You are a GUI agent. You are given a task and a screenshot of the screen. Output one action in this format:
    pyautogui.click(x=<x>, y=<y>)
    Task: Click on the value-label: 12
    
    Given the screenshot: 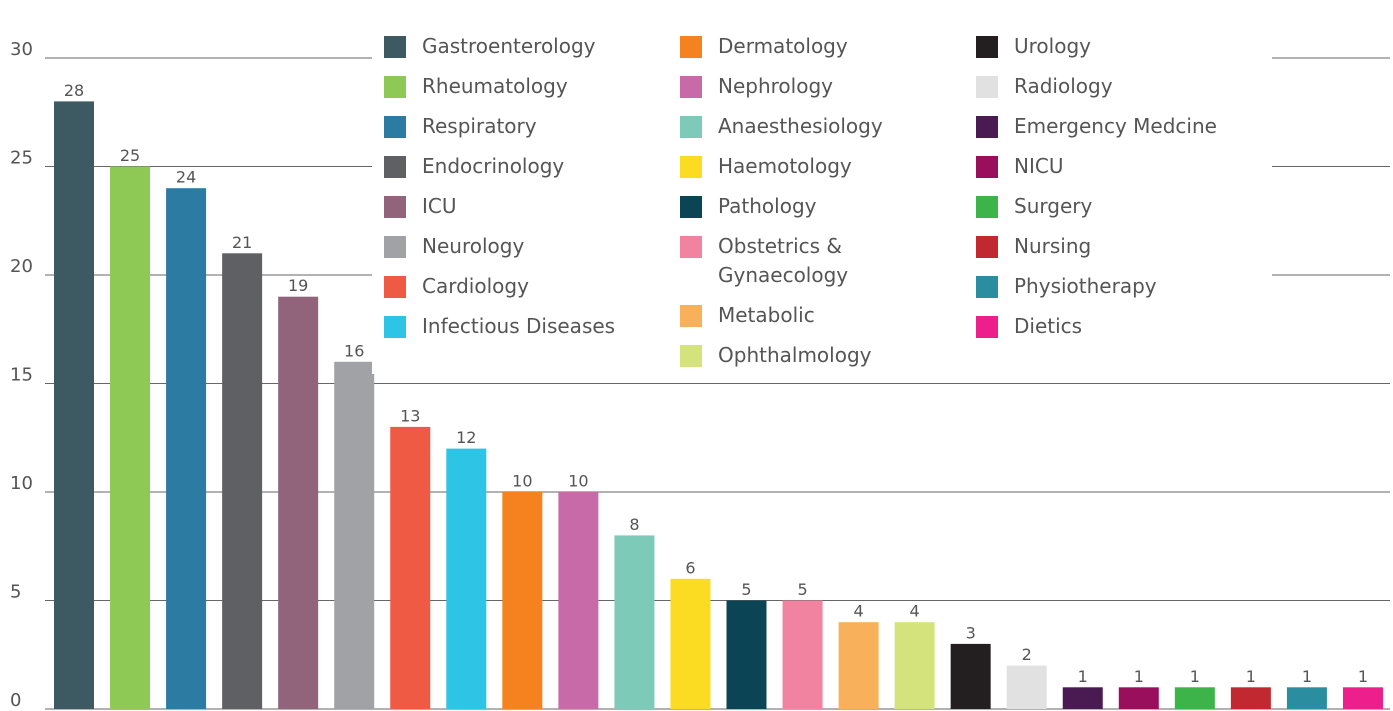 What is the action you would take?
    pyautogui.click(x=466, y=437)
    